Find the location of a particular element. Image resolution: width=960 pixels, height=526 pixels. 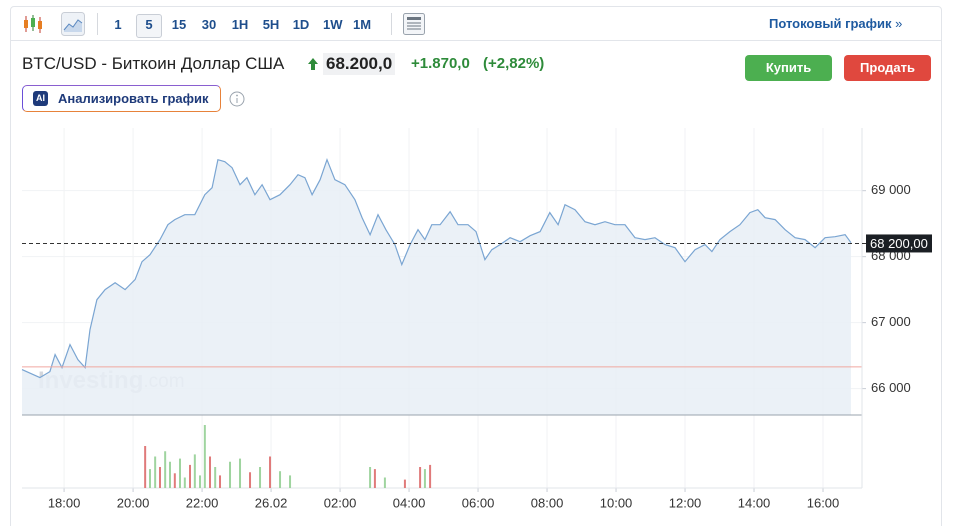

x-tick-label: 18:00 is located at coordinates (64, 502).